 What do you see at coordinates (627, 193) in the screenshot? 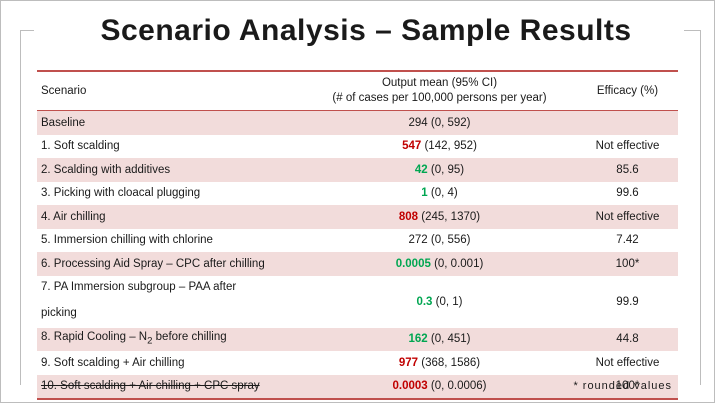
I see `efficacy-value: 99.6` at bounding box center [627, 193].